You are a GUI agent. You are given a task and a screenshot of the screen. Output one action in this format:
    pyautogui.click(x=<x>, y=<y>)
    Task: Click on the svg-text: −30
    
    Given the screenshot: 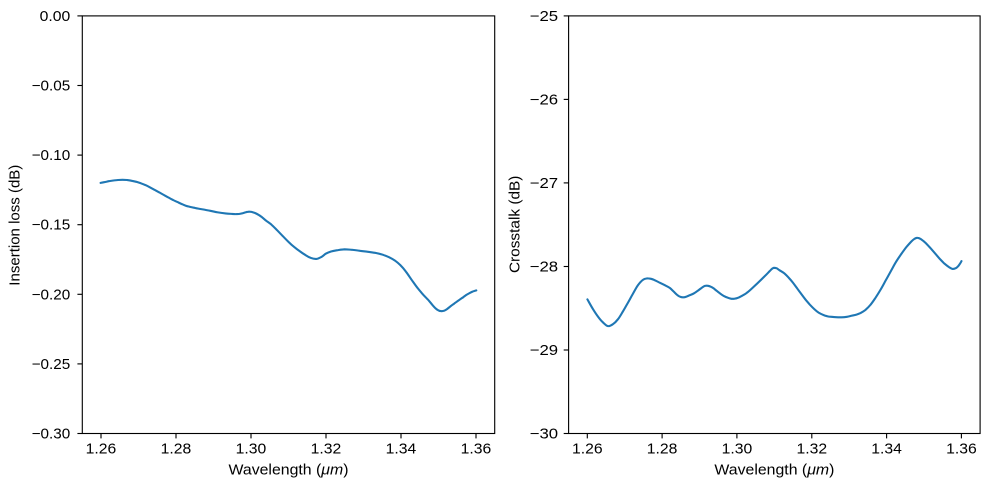 What is the action you would take?
    pyautogui.click(x=544, y=435)
    